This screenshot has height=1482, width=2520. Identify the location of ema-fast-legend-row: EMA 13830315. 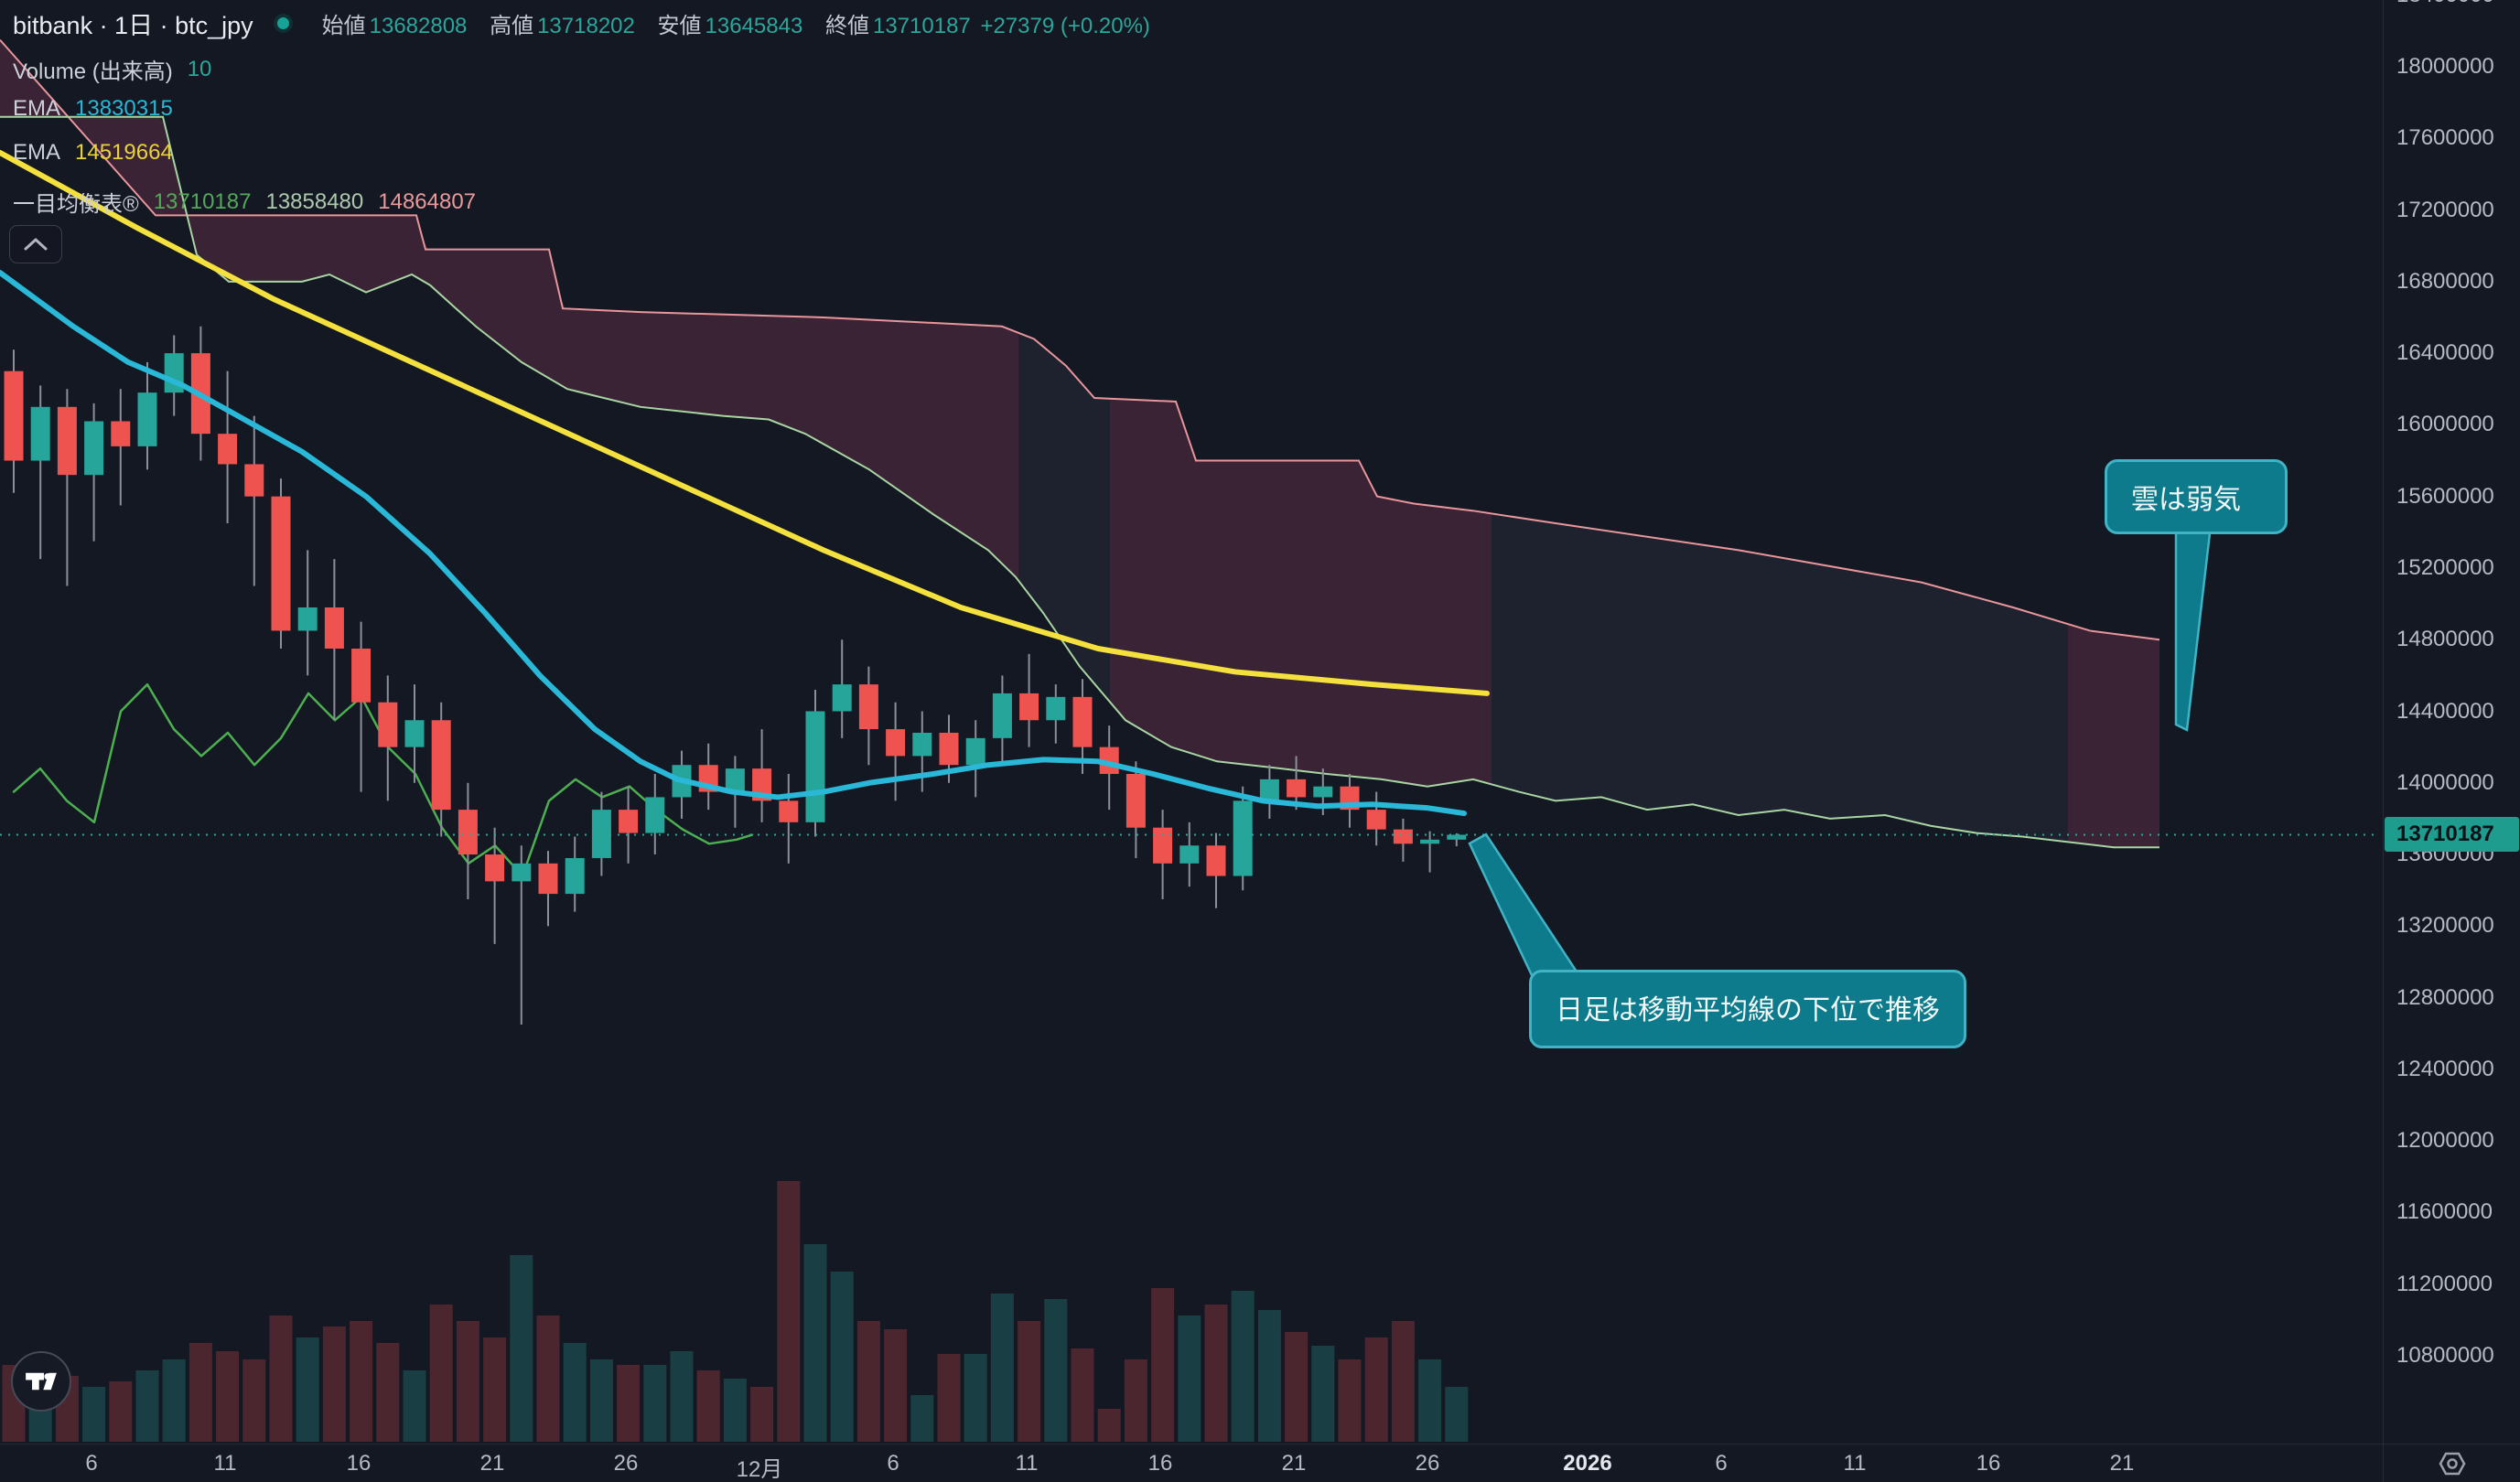
(93, 109).